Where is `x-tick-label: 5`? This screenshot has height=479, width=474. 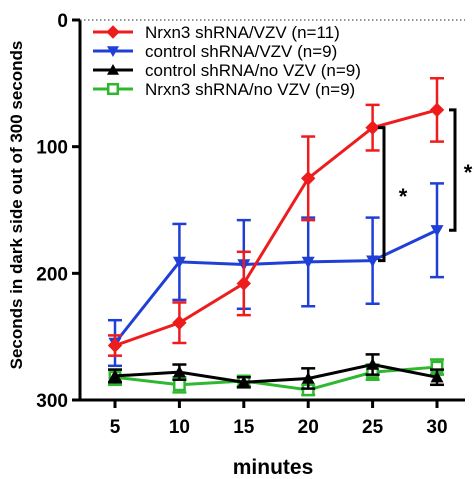 x-tick-label: 5 is located at coordinates (115, 427).